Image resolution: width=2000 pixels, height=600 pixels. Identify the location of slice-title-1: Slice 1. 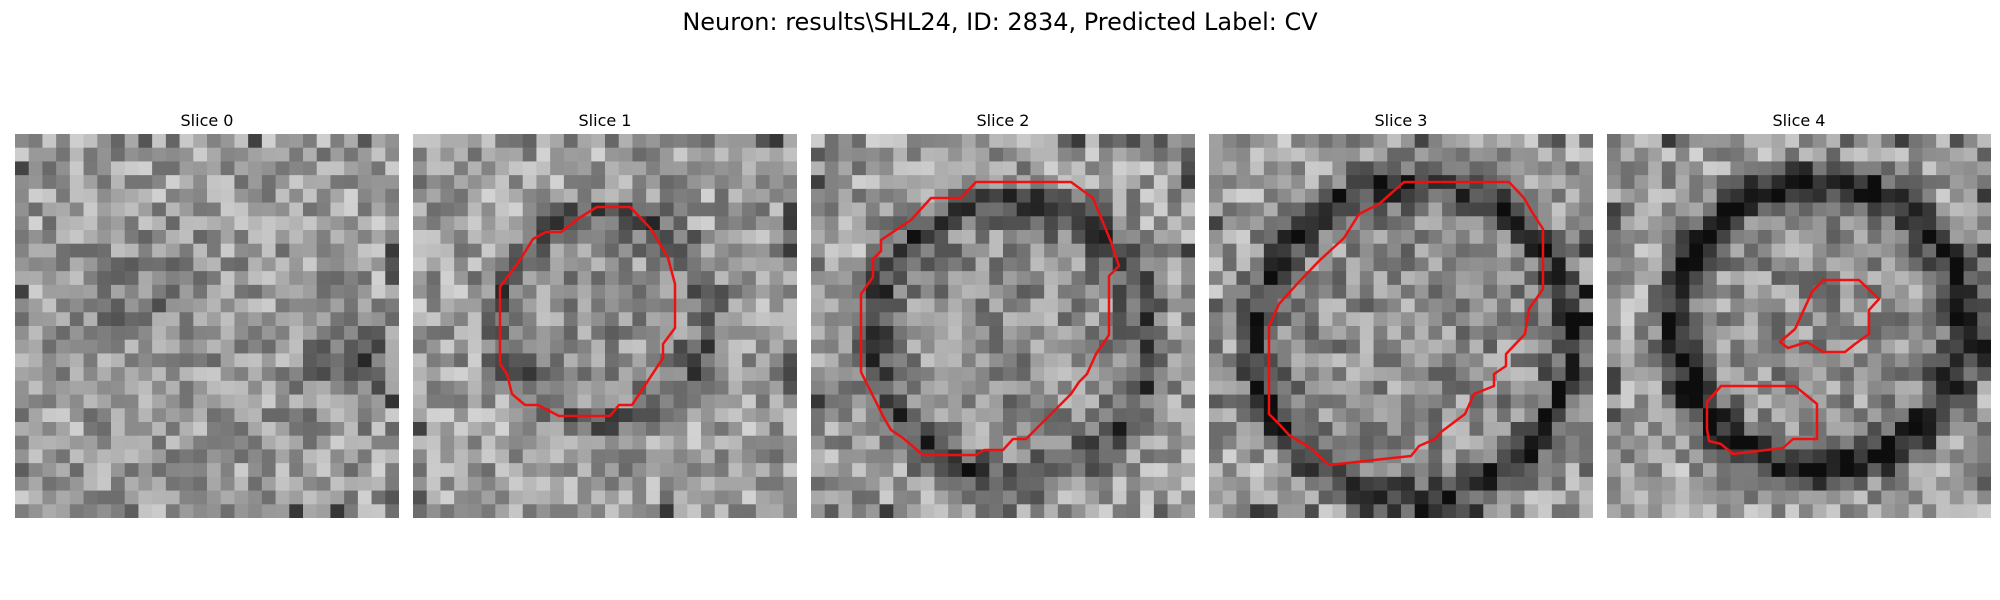
(605, 120).